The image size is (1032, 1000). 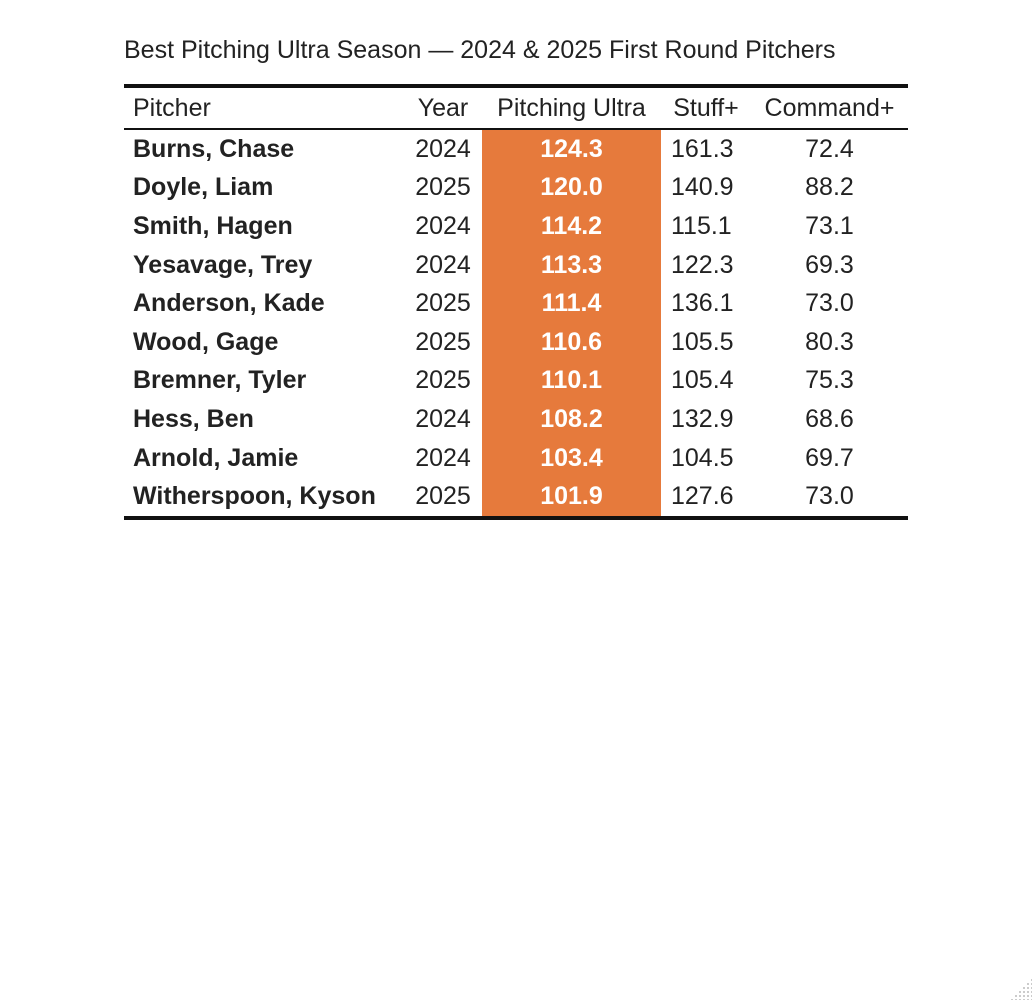 I want to click on cell-pitcher: Arnold, Jamie, so click(x=216, y=457).